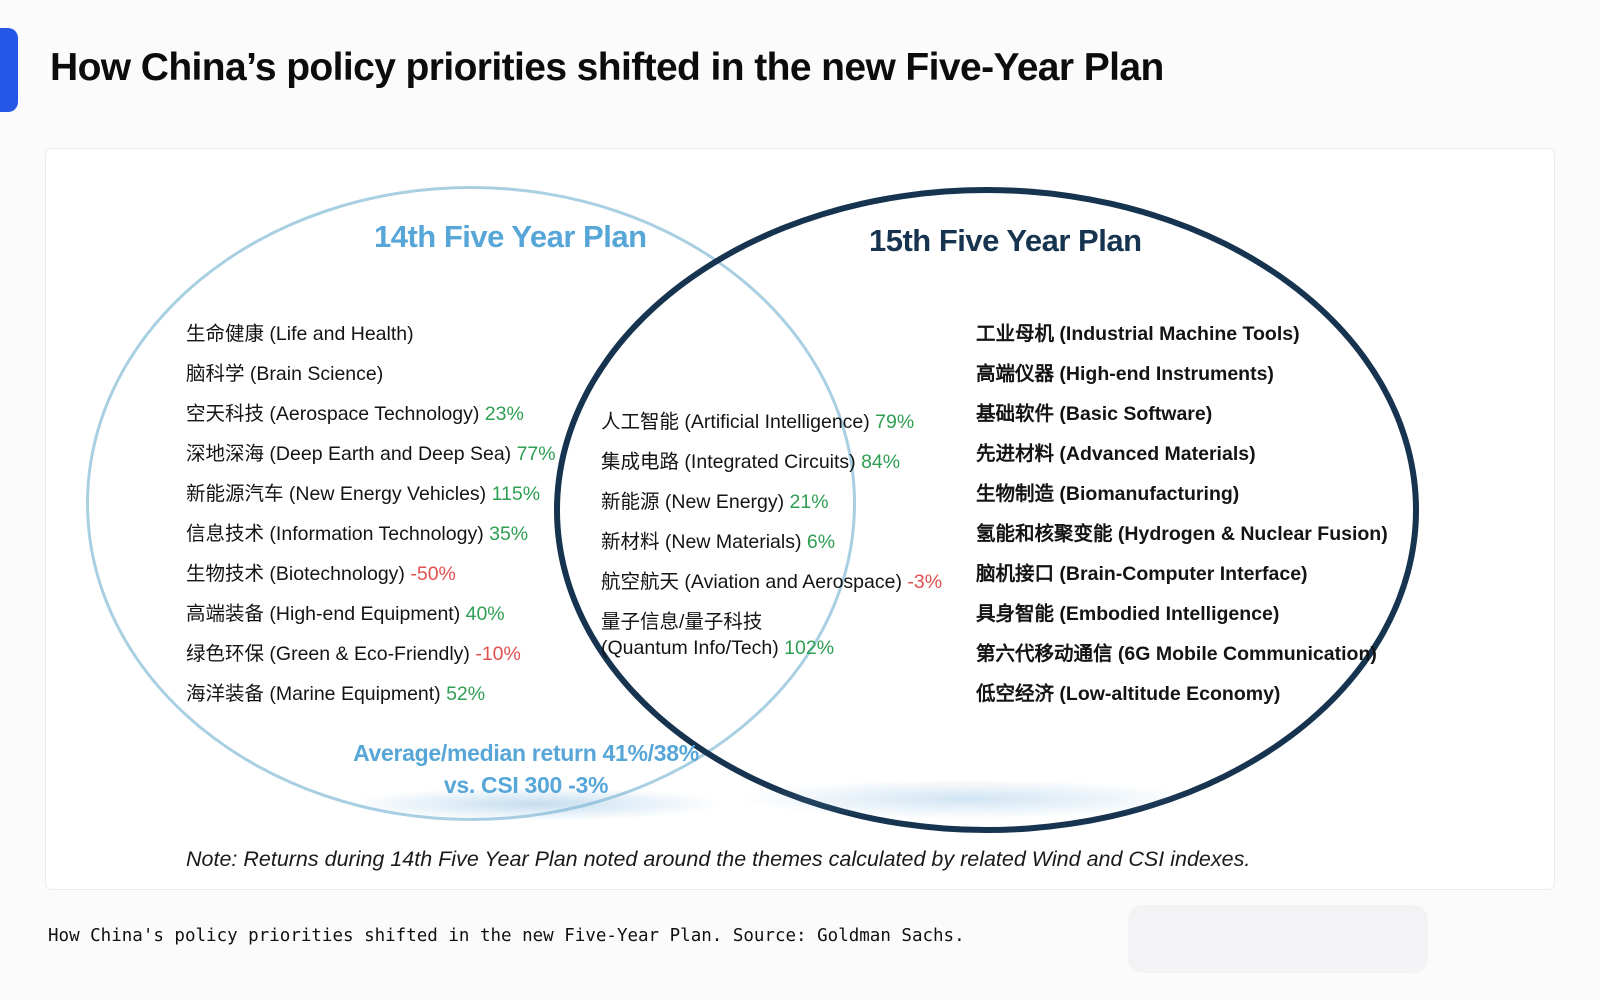  I want to click on item-zh: 量子信息/量子科技, so click(682, 622).